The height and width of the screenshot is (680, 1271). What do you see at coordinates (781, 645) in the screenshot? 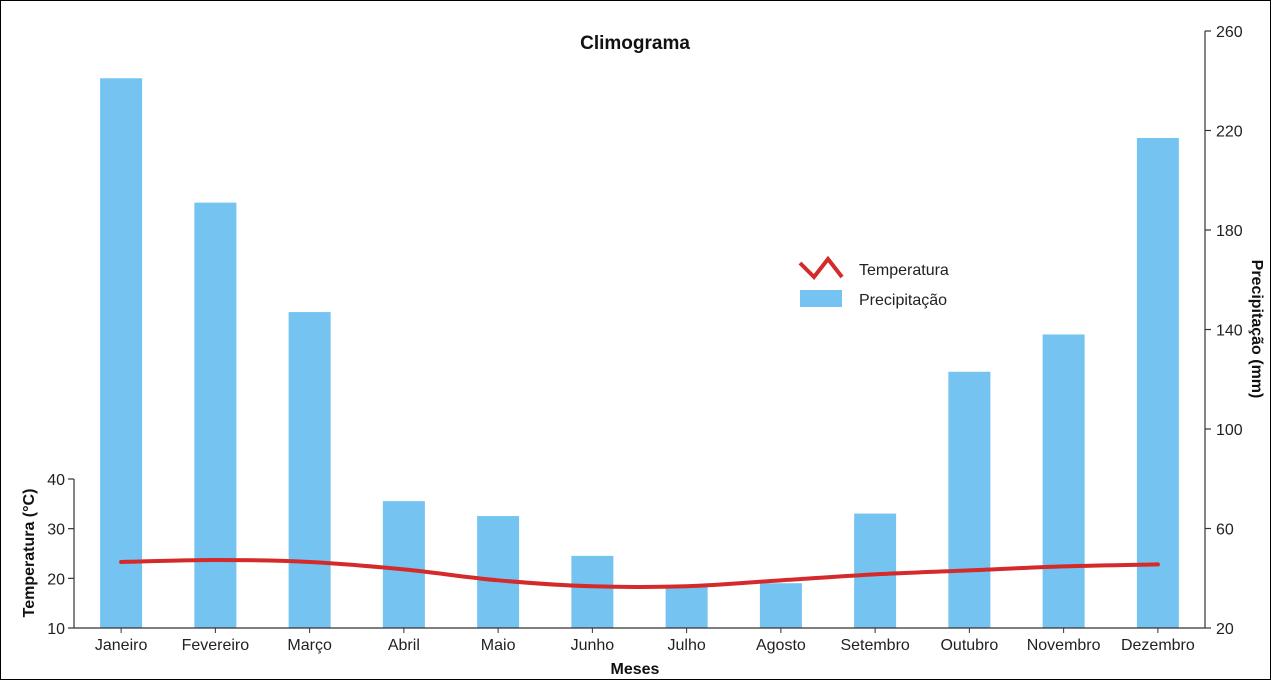
I see `x-tick-label-agosto: Agosto` at bounding box center [781, 645].